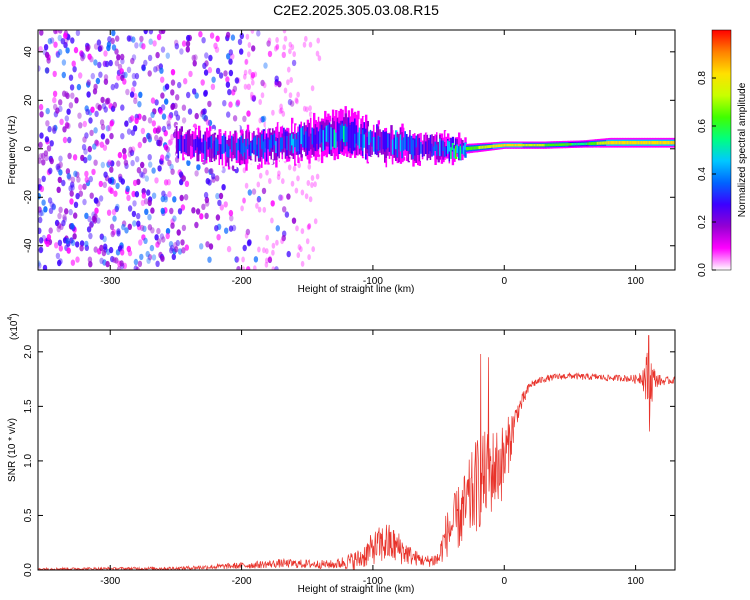  What do you see at coordinates (635, 581) in the screenshot?
I see `x-tick-label: 100` at bounding box center [635, 581].